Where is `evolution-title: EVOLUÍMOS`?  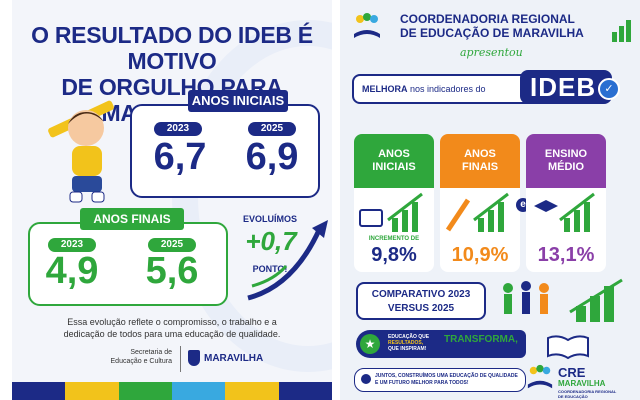 evolution-title: EVOLUÍMOS is located at coordinates (269, 219).